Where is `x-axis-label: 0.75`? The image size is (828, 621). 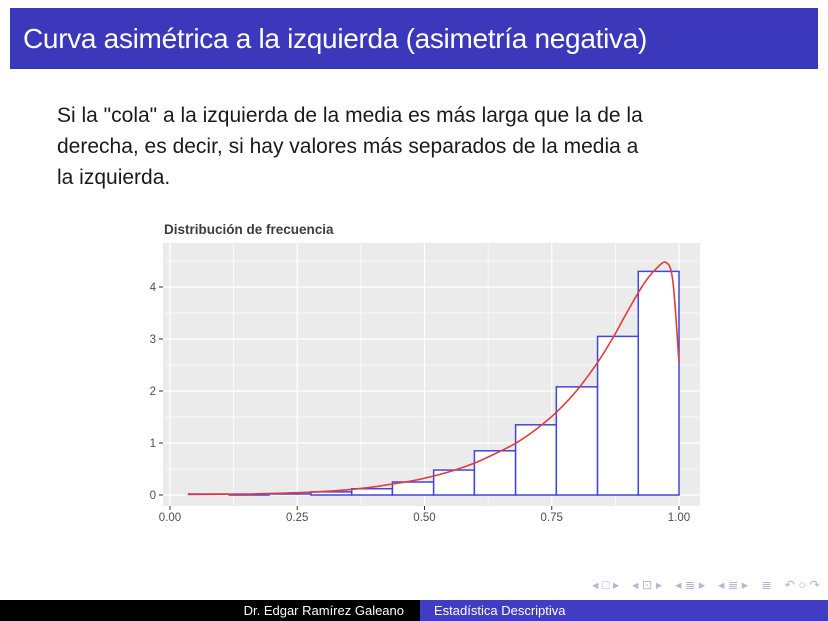 x-axis-label: 0.75 is located at coordinates (552, 518).